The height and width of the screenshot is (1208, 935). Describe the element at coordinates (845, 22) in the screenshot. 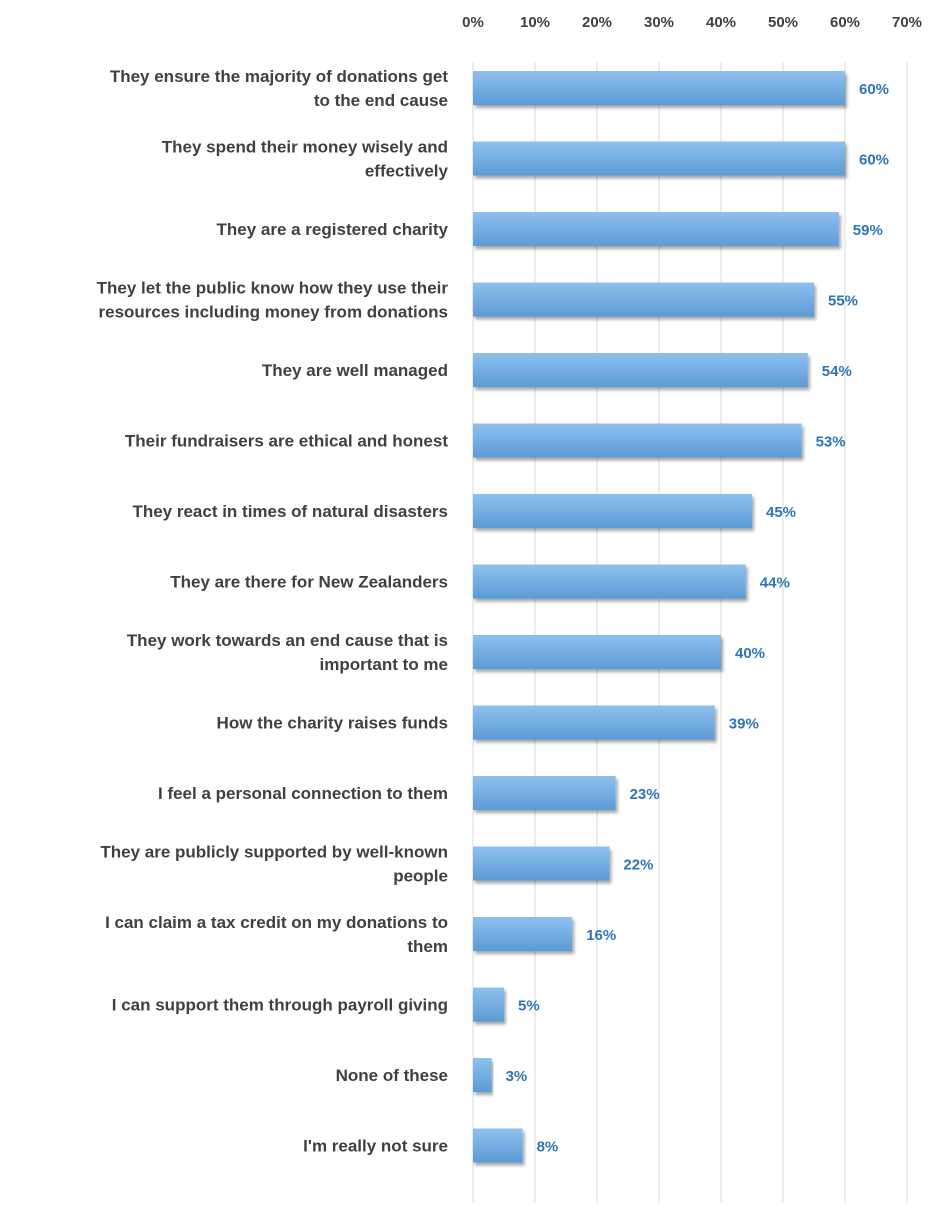

I see `x-tick-label: 60%` at that location.